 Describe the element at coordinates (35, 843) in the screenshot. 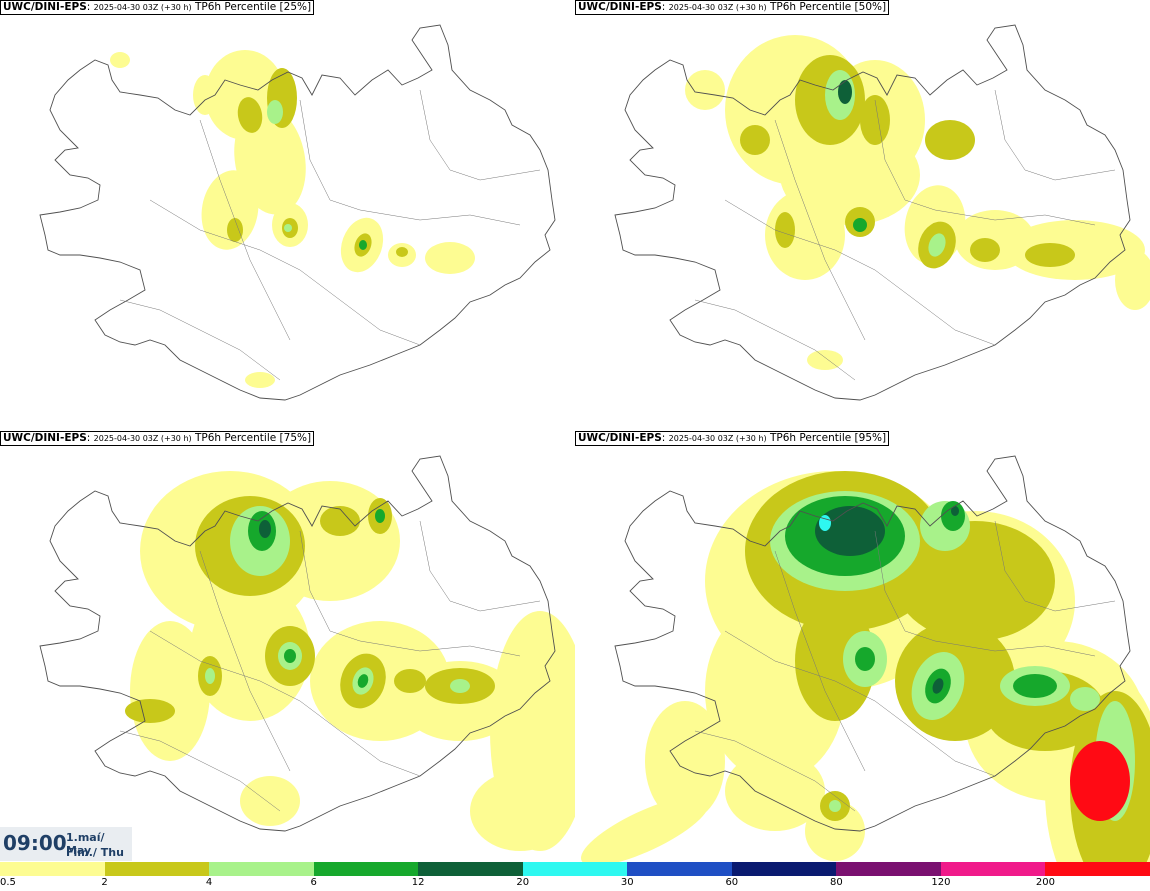

I see `valid-time: 09:00` at that location.